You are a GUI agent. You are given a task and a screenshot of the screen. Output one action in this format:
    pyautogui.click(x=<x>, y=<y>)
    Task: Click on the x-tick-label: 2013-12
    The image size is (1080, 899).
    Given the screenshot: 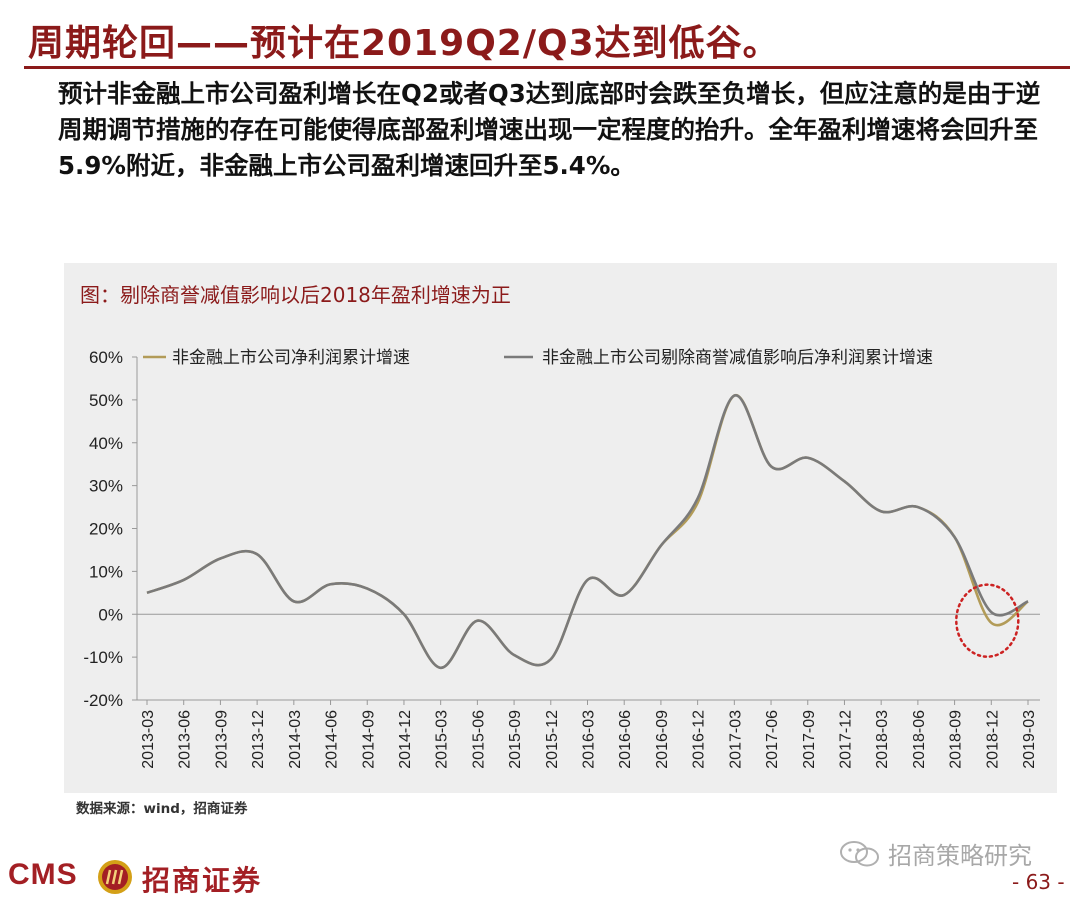 What is the action you would take?
    pyautogui.click(x=258, y=739)
    